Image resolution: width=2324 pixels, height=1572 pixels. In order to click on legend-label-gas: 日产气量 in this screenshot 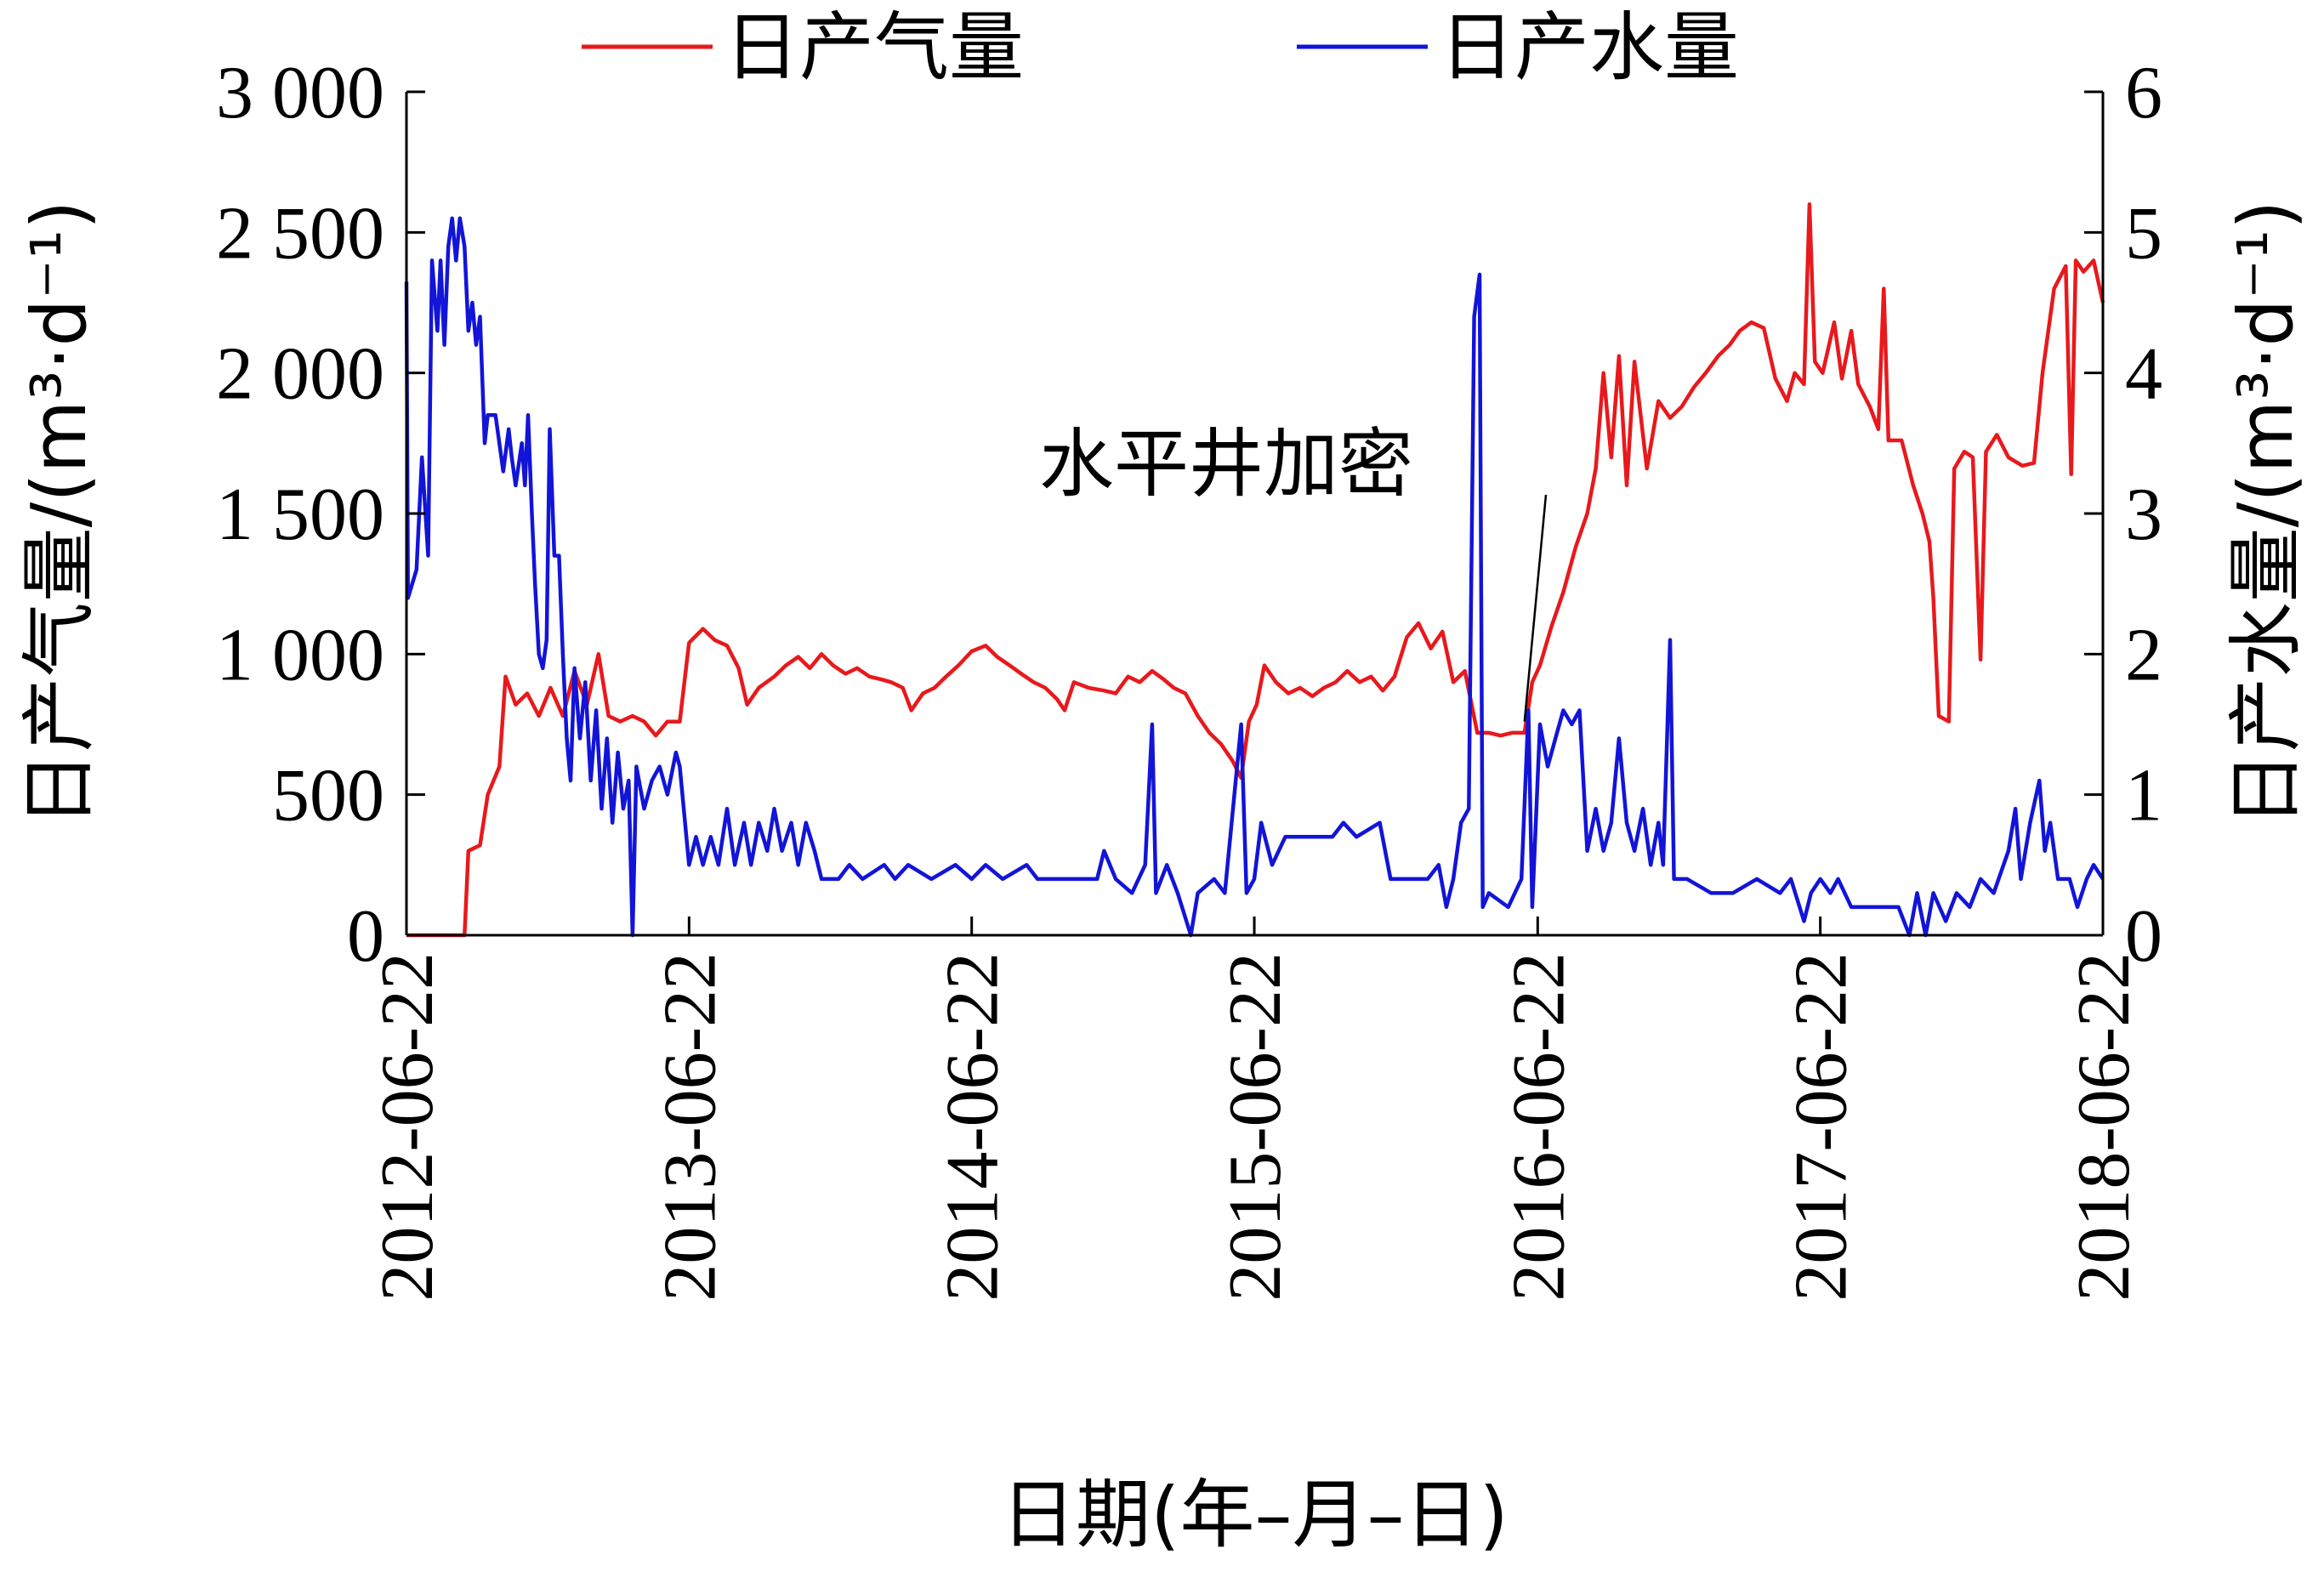, I will do `click(874, 47)`.